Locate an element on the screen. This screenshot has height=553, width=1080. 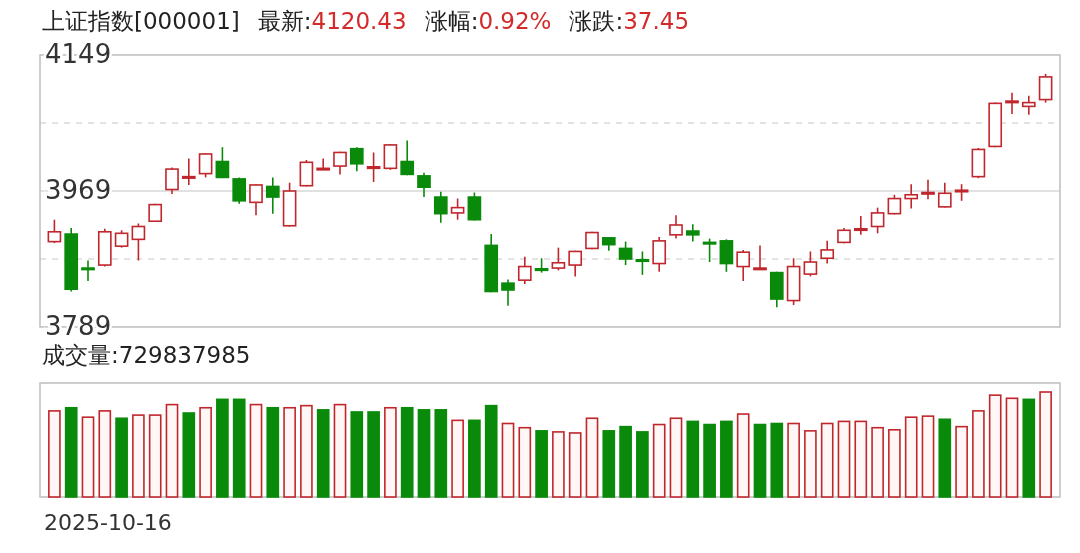
y-tick-label: 3969 is located at coordinates (78, 189).